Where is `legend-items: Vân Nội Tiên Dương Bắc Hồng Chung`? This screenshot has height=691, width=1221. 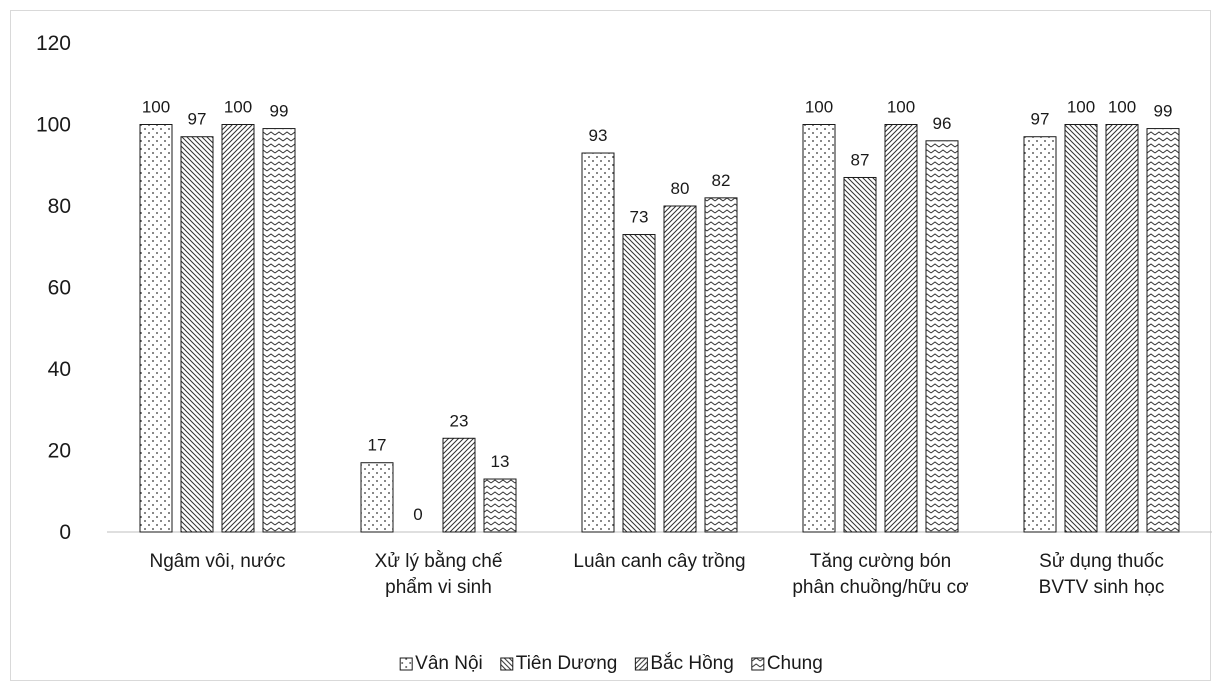 legend-items: Vân Nội Tiên Dương Bắc Hồng Chung is located at coordinates (611, 663).